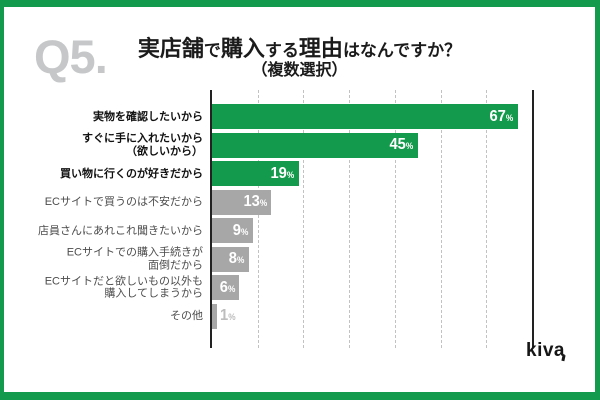  I want to click on bar-category-label: すぐに手に入れたいから （欲しいから）, so click(142, 145).